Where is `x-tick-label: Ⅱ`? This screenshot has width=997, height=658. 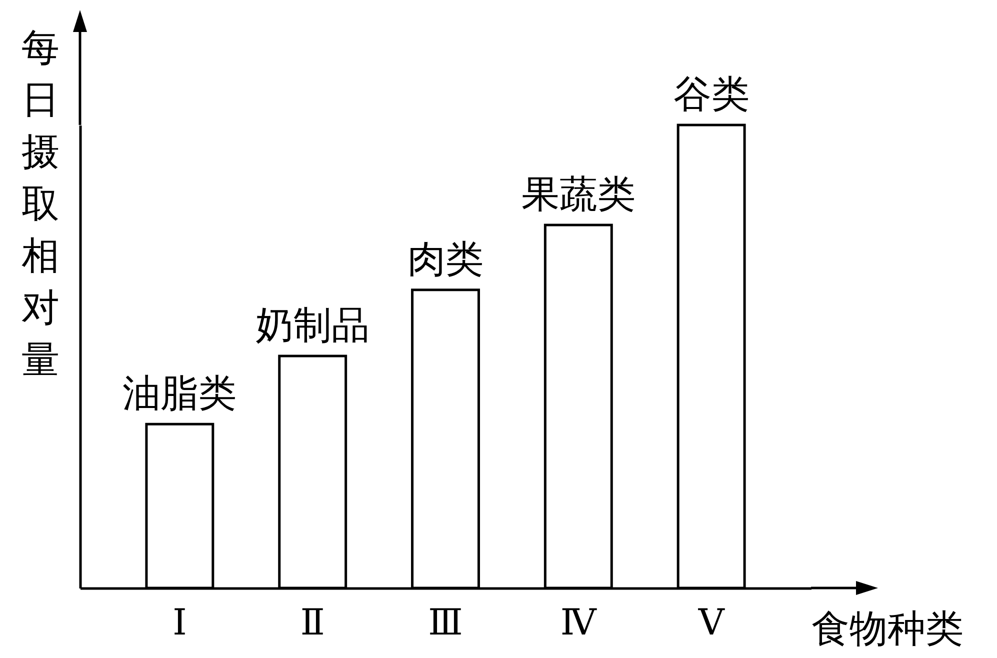 x-tick-label: Ⅱ is located at coordinates (312, 623).